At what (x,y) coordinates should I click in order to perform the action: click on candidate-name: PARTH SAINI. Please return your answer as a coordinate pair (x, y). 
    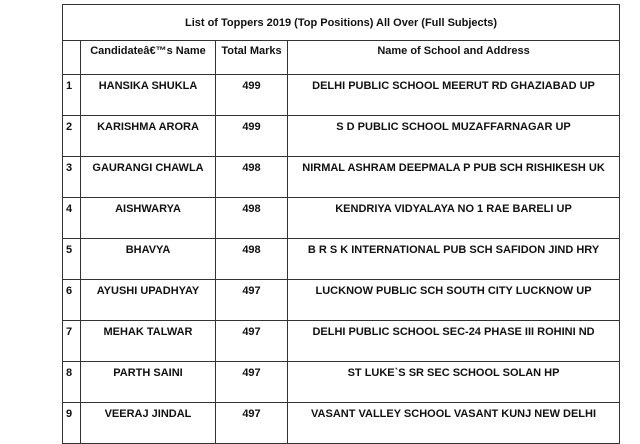
    Looking at the image, I should click on (148, 382).